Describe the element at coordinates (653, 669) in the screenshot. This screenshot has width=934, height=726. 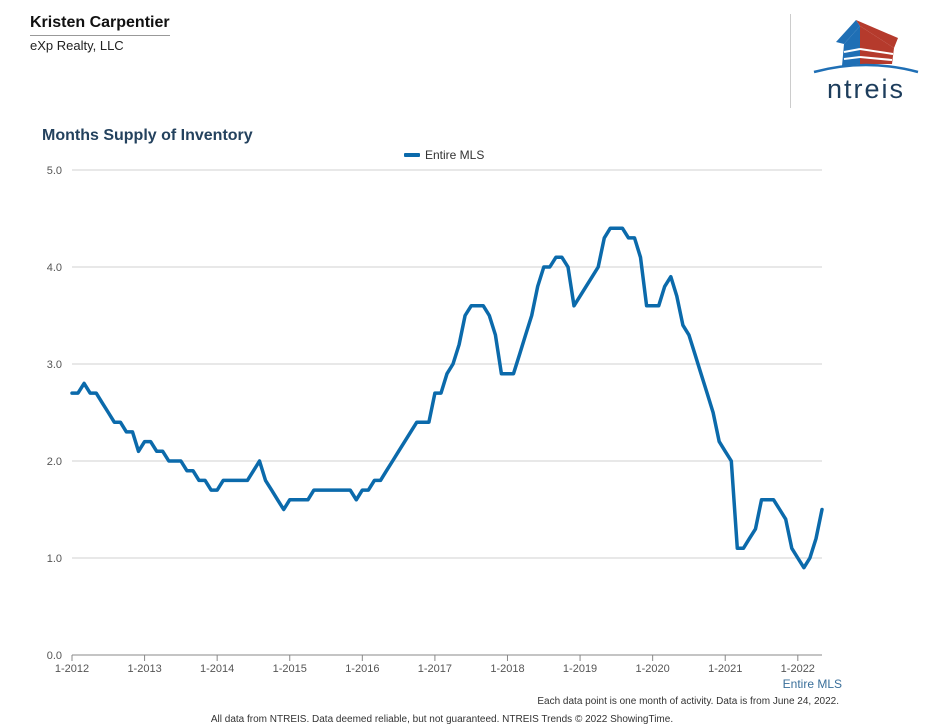
I see `x-tick-label: 1-2020` at that location.